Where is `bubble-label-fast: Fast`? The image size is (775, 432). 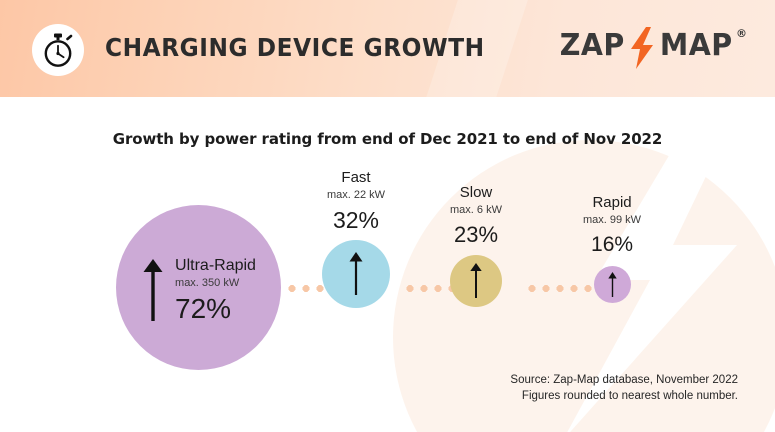 bubble-label-fast: Fast is located at coordinates (356, 177).